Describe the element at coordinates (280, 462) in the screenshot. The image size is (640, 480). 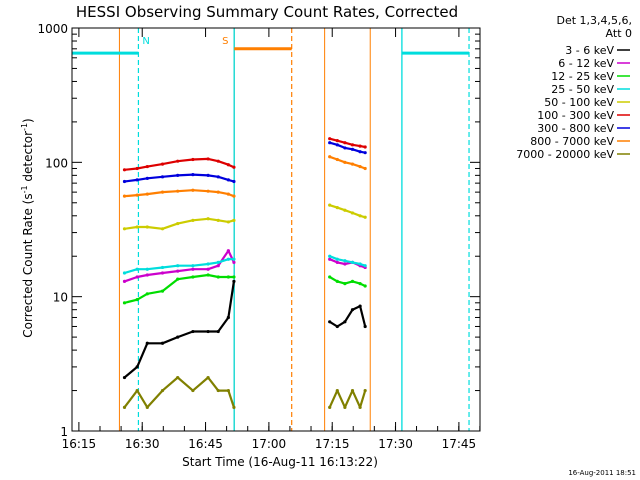
I see `x-axis-label: Start Time (16-Aug-11 16:13:22)` at that location.